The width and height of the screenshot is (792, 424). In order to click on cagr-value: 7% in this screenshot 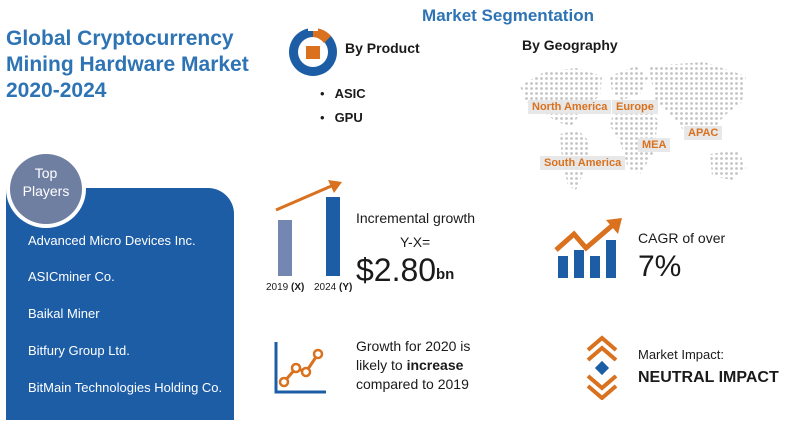, I will do `click(660, 266)`.